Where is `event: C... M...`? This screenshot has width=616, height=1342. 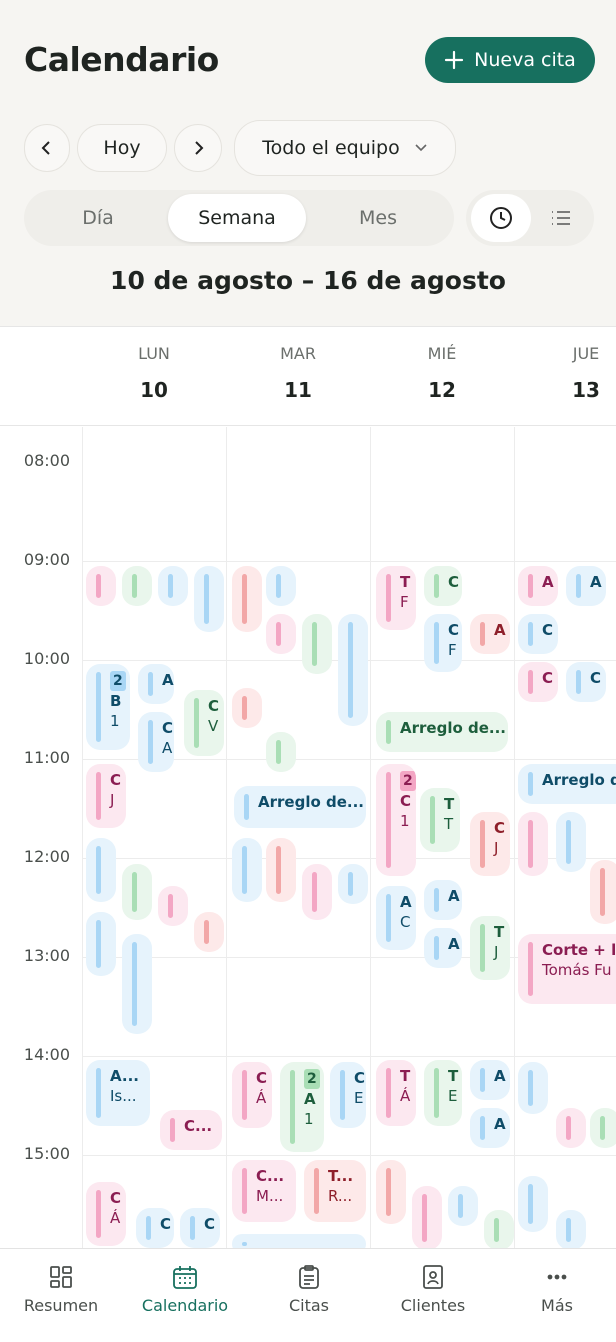 event: C... M... is located at coordinates (264, 1191).